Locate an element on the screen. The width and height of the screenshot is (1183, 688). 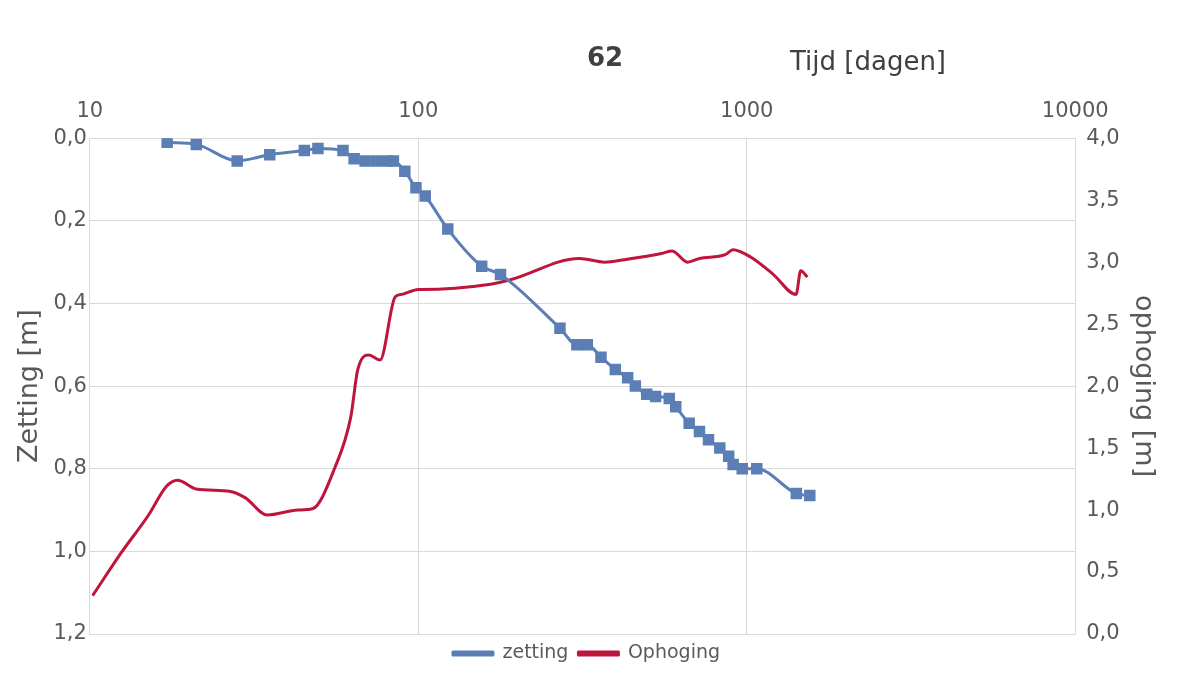
legend-label: zetting is located at coordinates (535, 651).